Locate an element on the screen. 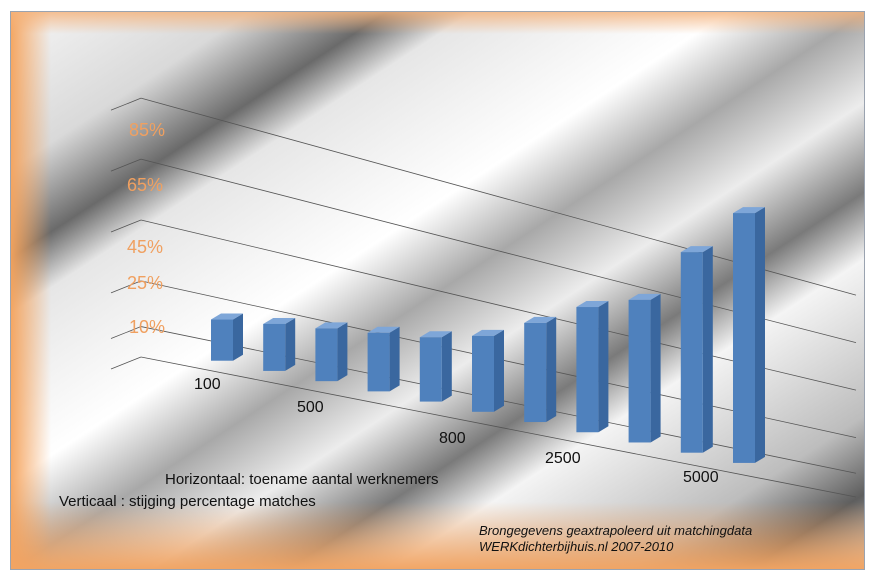 The image size is (874, 579). y-tick-label: 25% is located at coordinates (145, 283).